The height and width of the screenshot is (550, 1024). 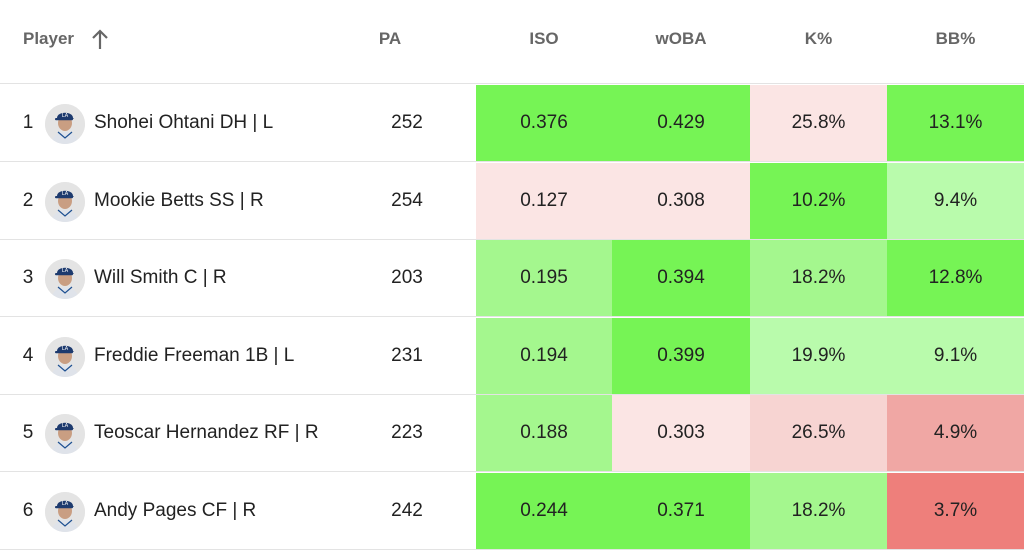 I want to click on column-header-woba: wOBA, so click(x=681, y=38).